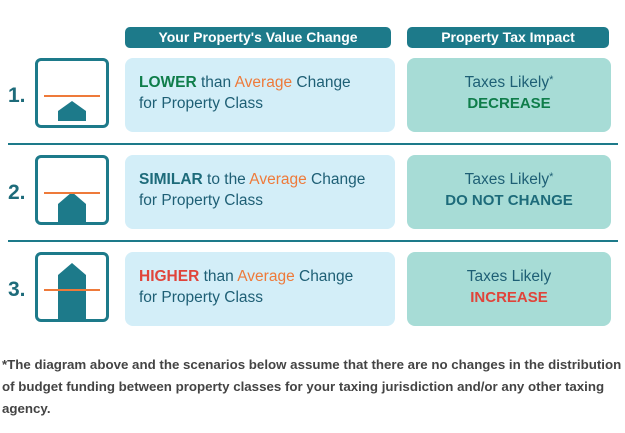  I want to click on house-lower-icon, so click(72, 93).